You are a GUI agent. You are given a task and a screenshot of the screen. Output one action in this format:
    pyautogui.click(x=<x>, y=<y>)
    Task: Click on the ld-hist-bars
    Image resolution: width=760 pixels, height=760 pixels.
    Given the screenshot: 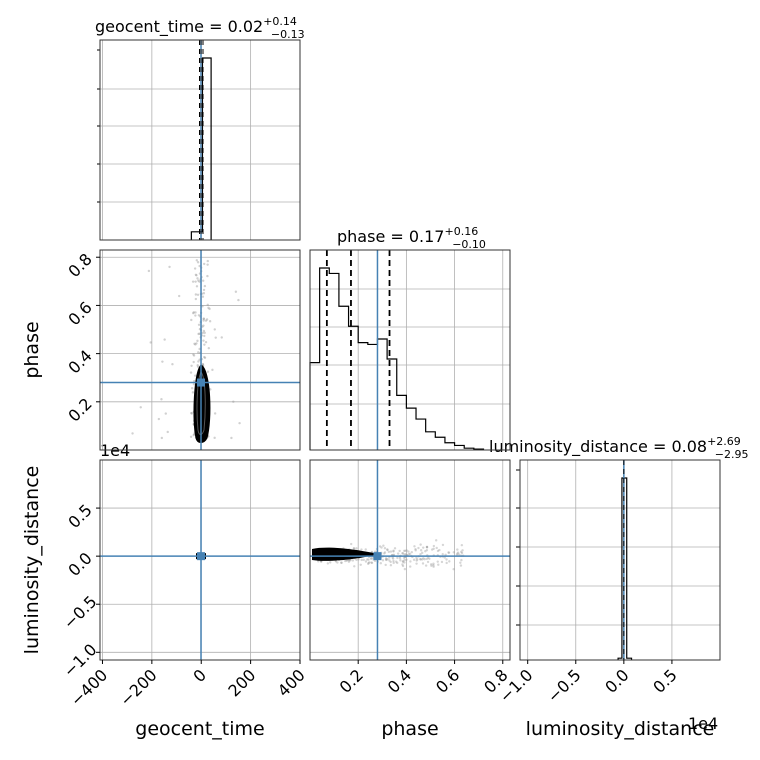 What is the action you would take?
    pyautogui.click(x=625, y=568)
    